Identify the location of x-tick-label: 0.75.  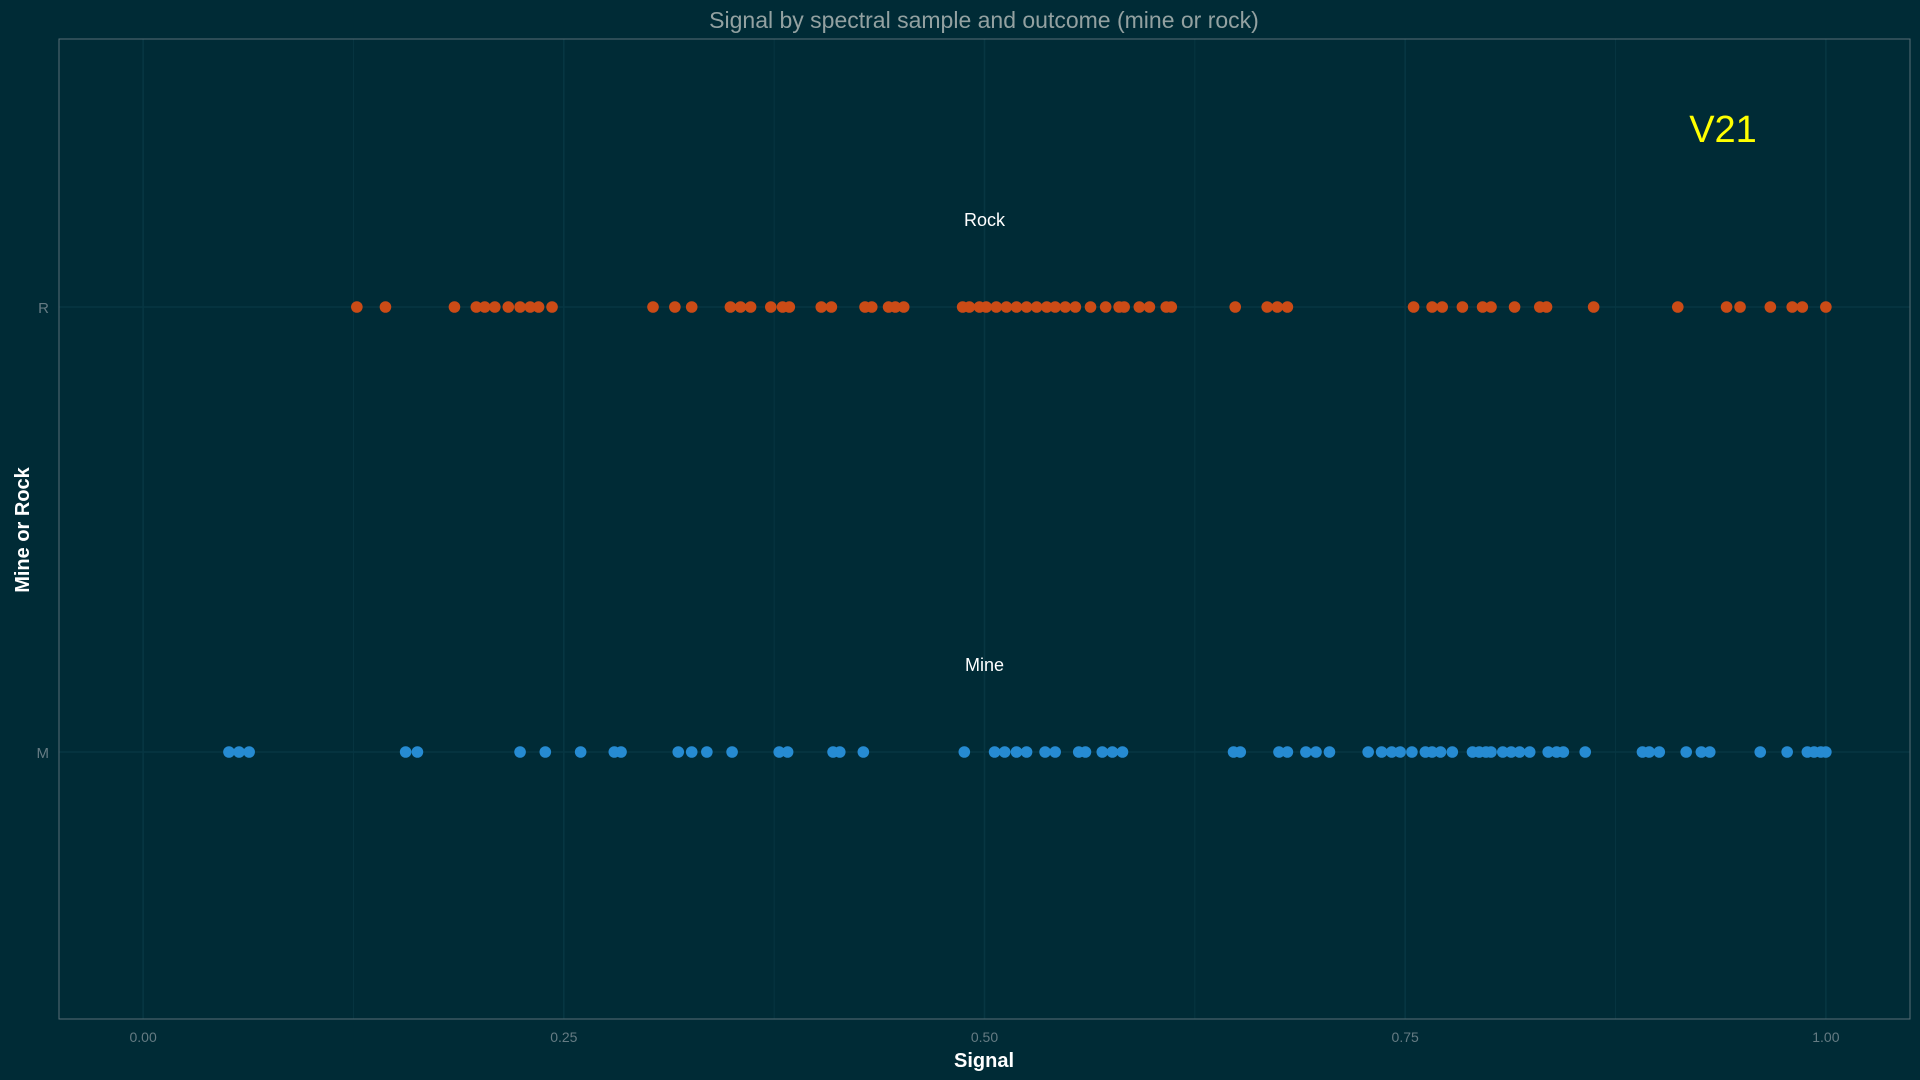
(1405, 1037).